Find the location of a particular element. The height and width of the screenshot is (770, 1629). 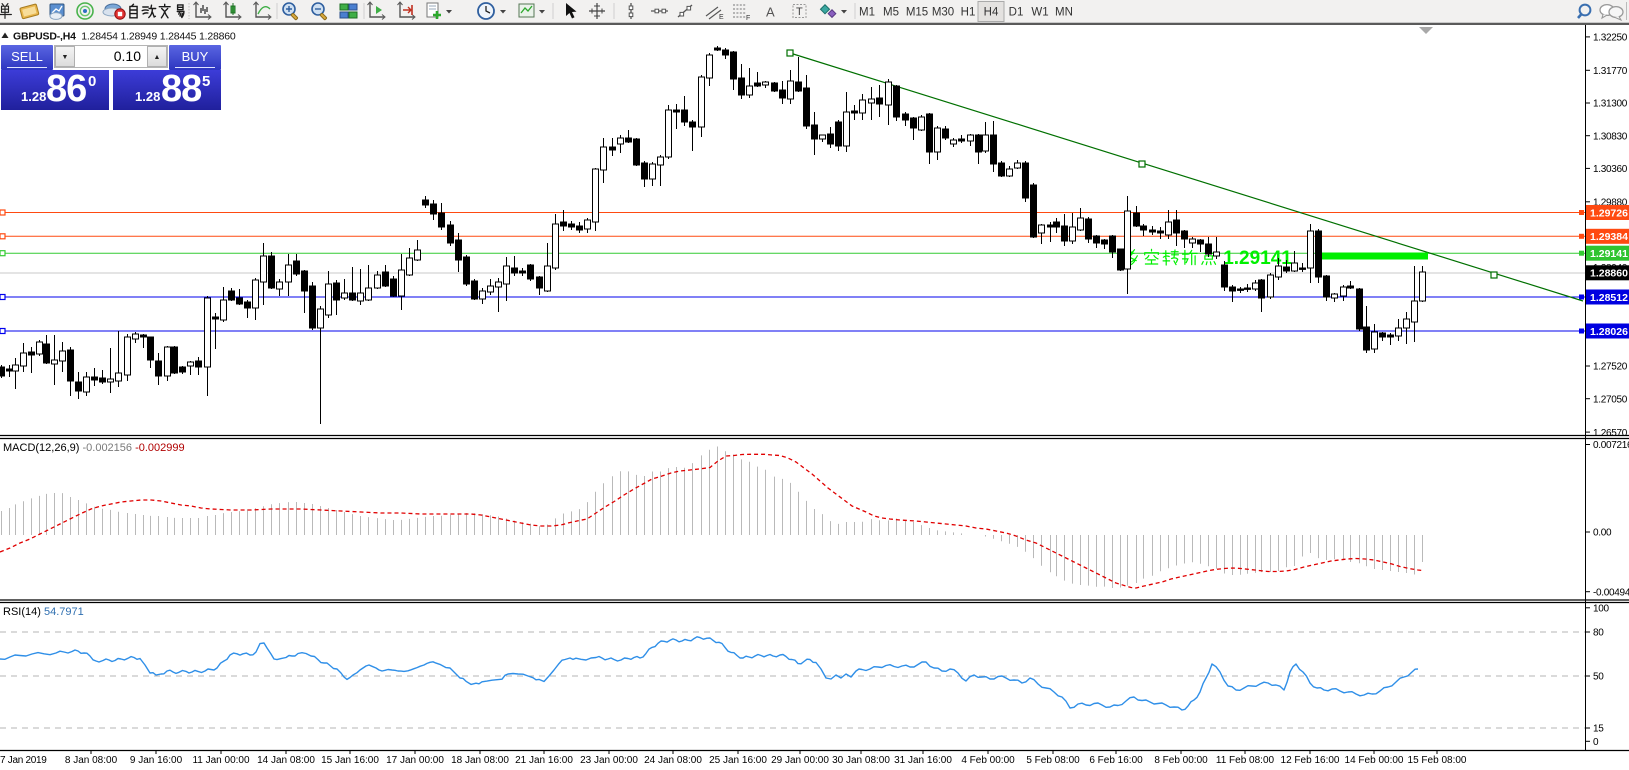

svg-text: 17 Jan 00:00 is located at coordinates (415, 760).